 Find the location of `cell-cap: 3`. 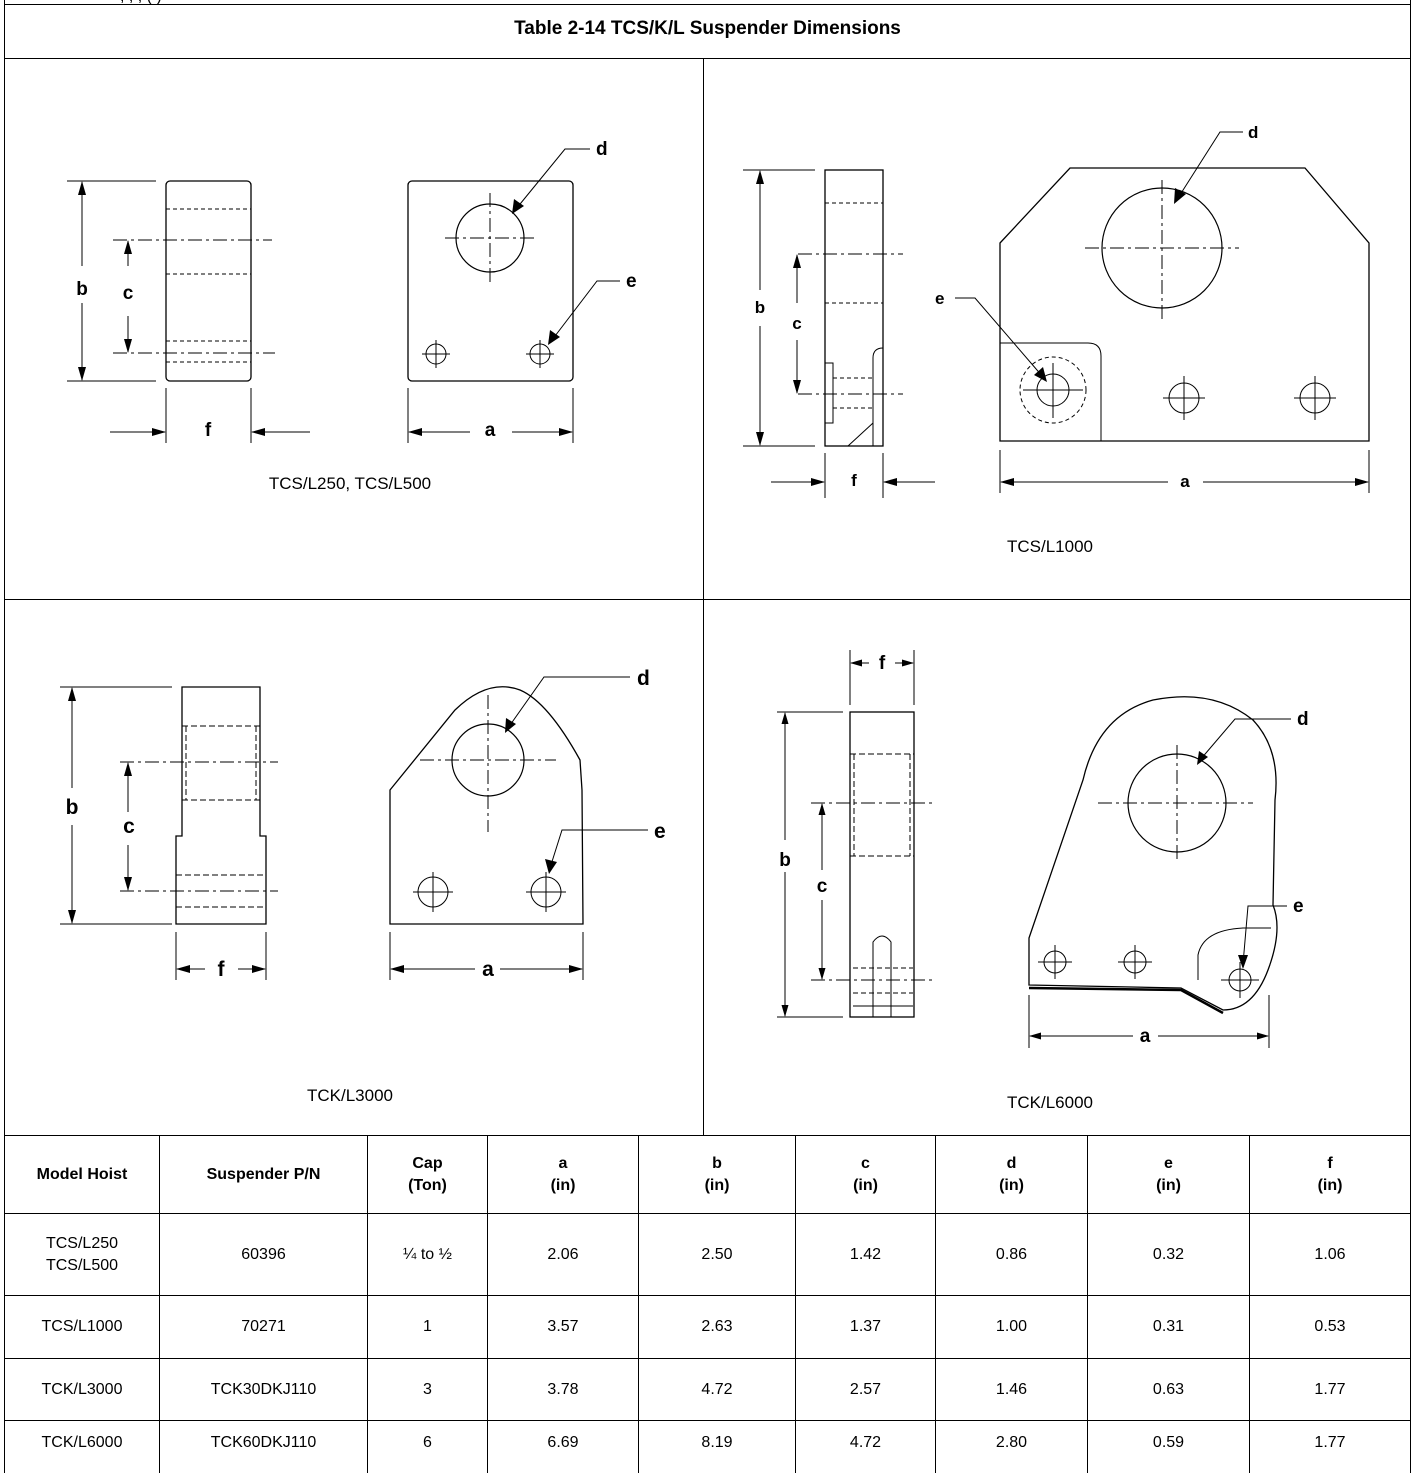

cell-cap: 3 is located at coordinates (427, 1389).